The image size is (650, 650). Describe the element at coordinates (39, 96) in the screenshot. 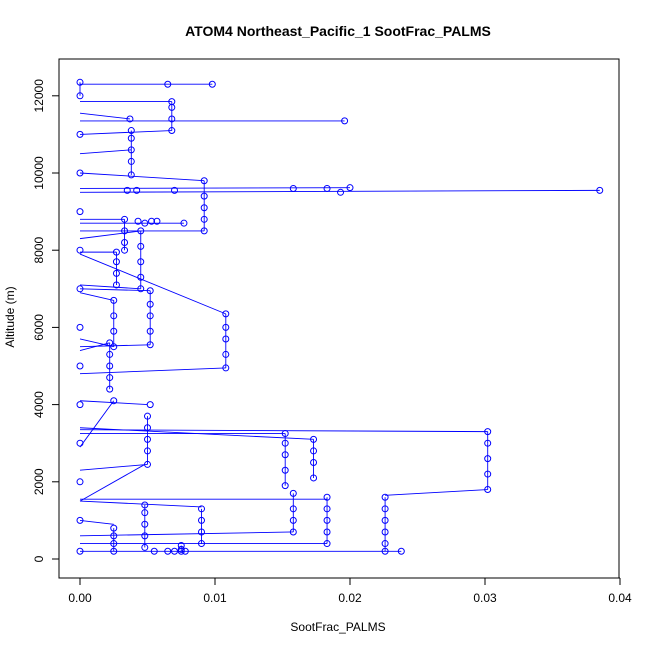

I see `y-tick-label: 12000` at that location.